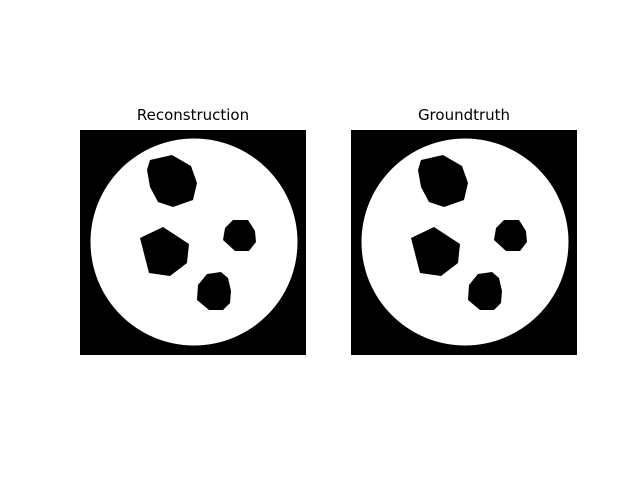  I want to click on reconstruction-disk, so click(194, 242).